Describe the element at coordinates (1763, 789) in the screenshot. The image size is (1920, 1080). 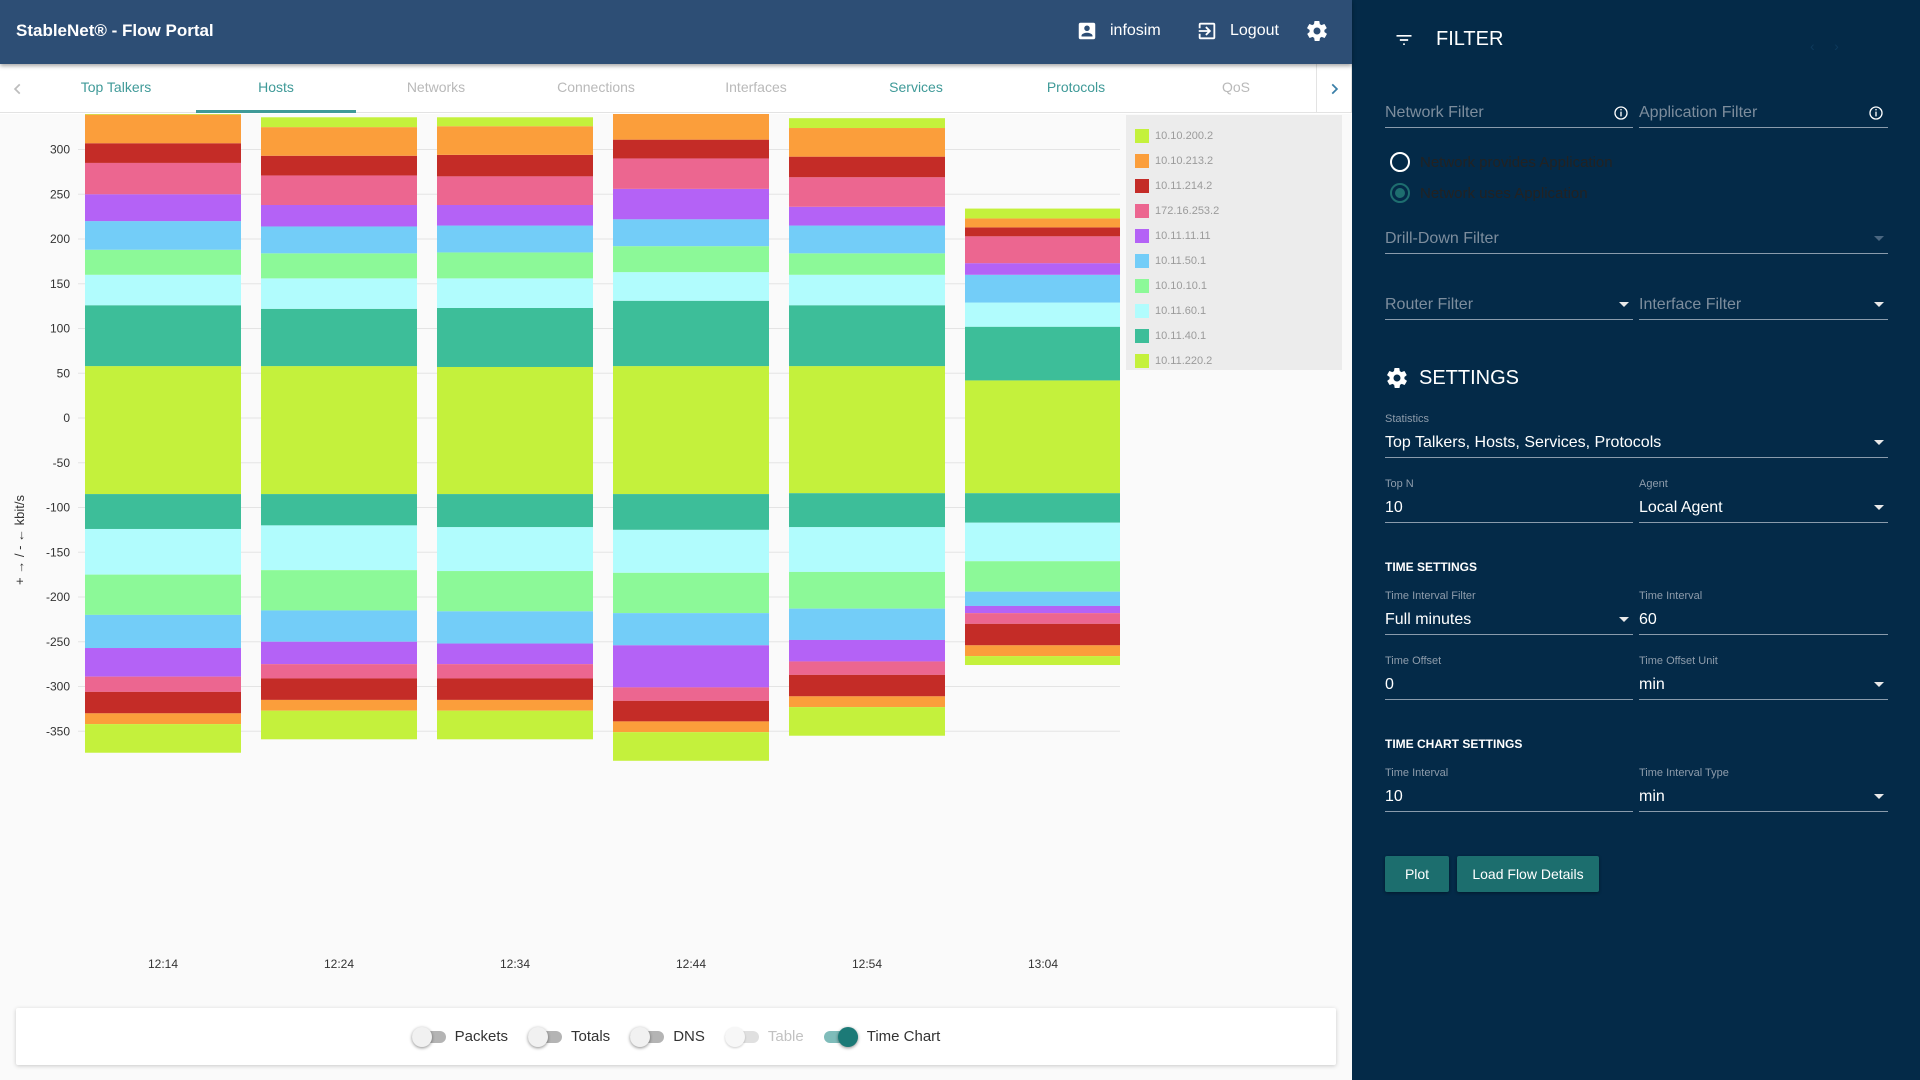
I see `chart-time-interval-type-select: Time Interval Type min` at that location.